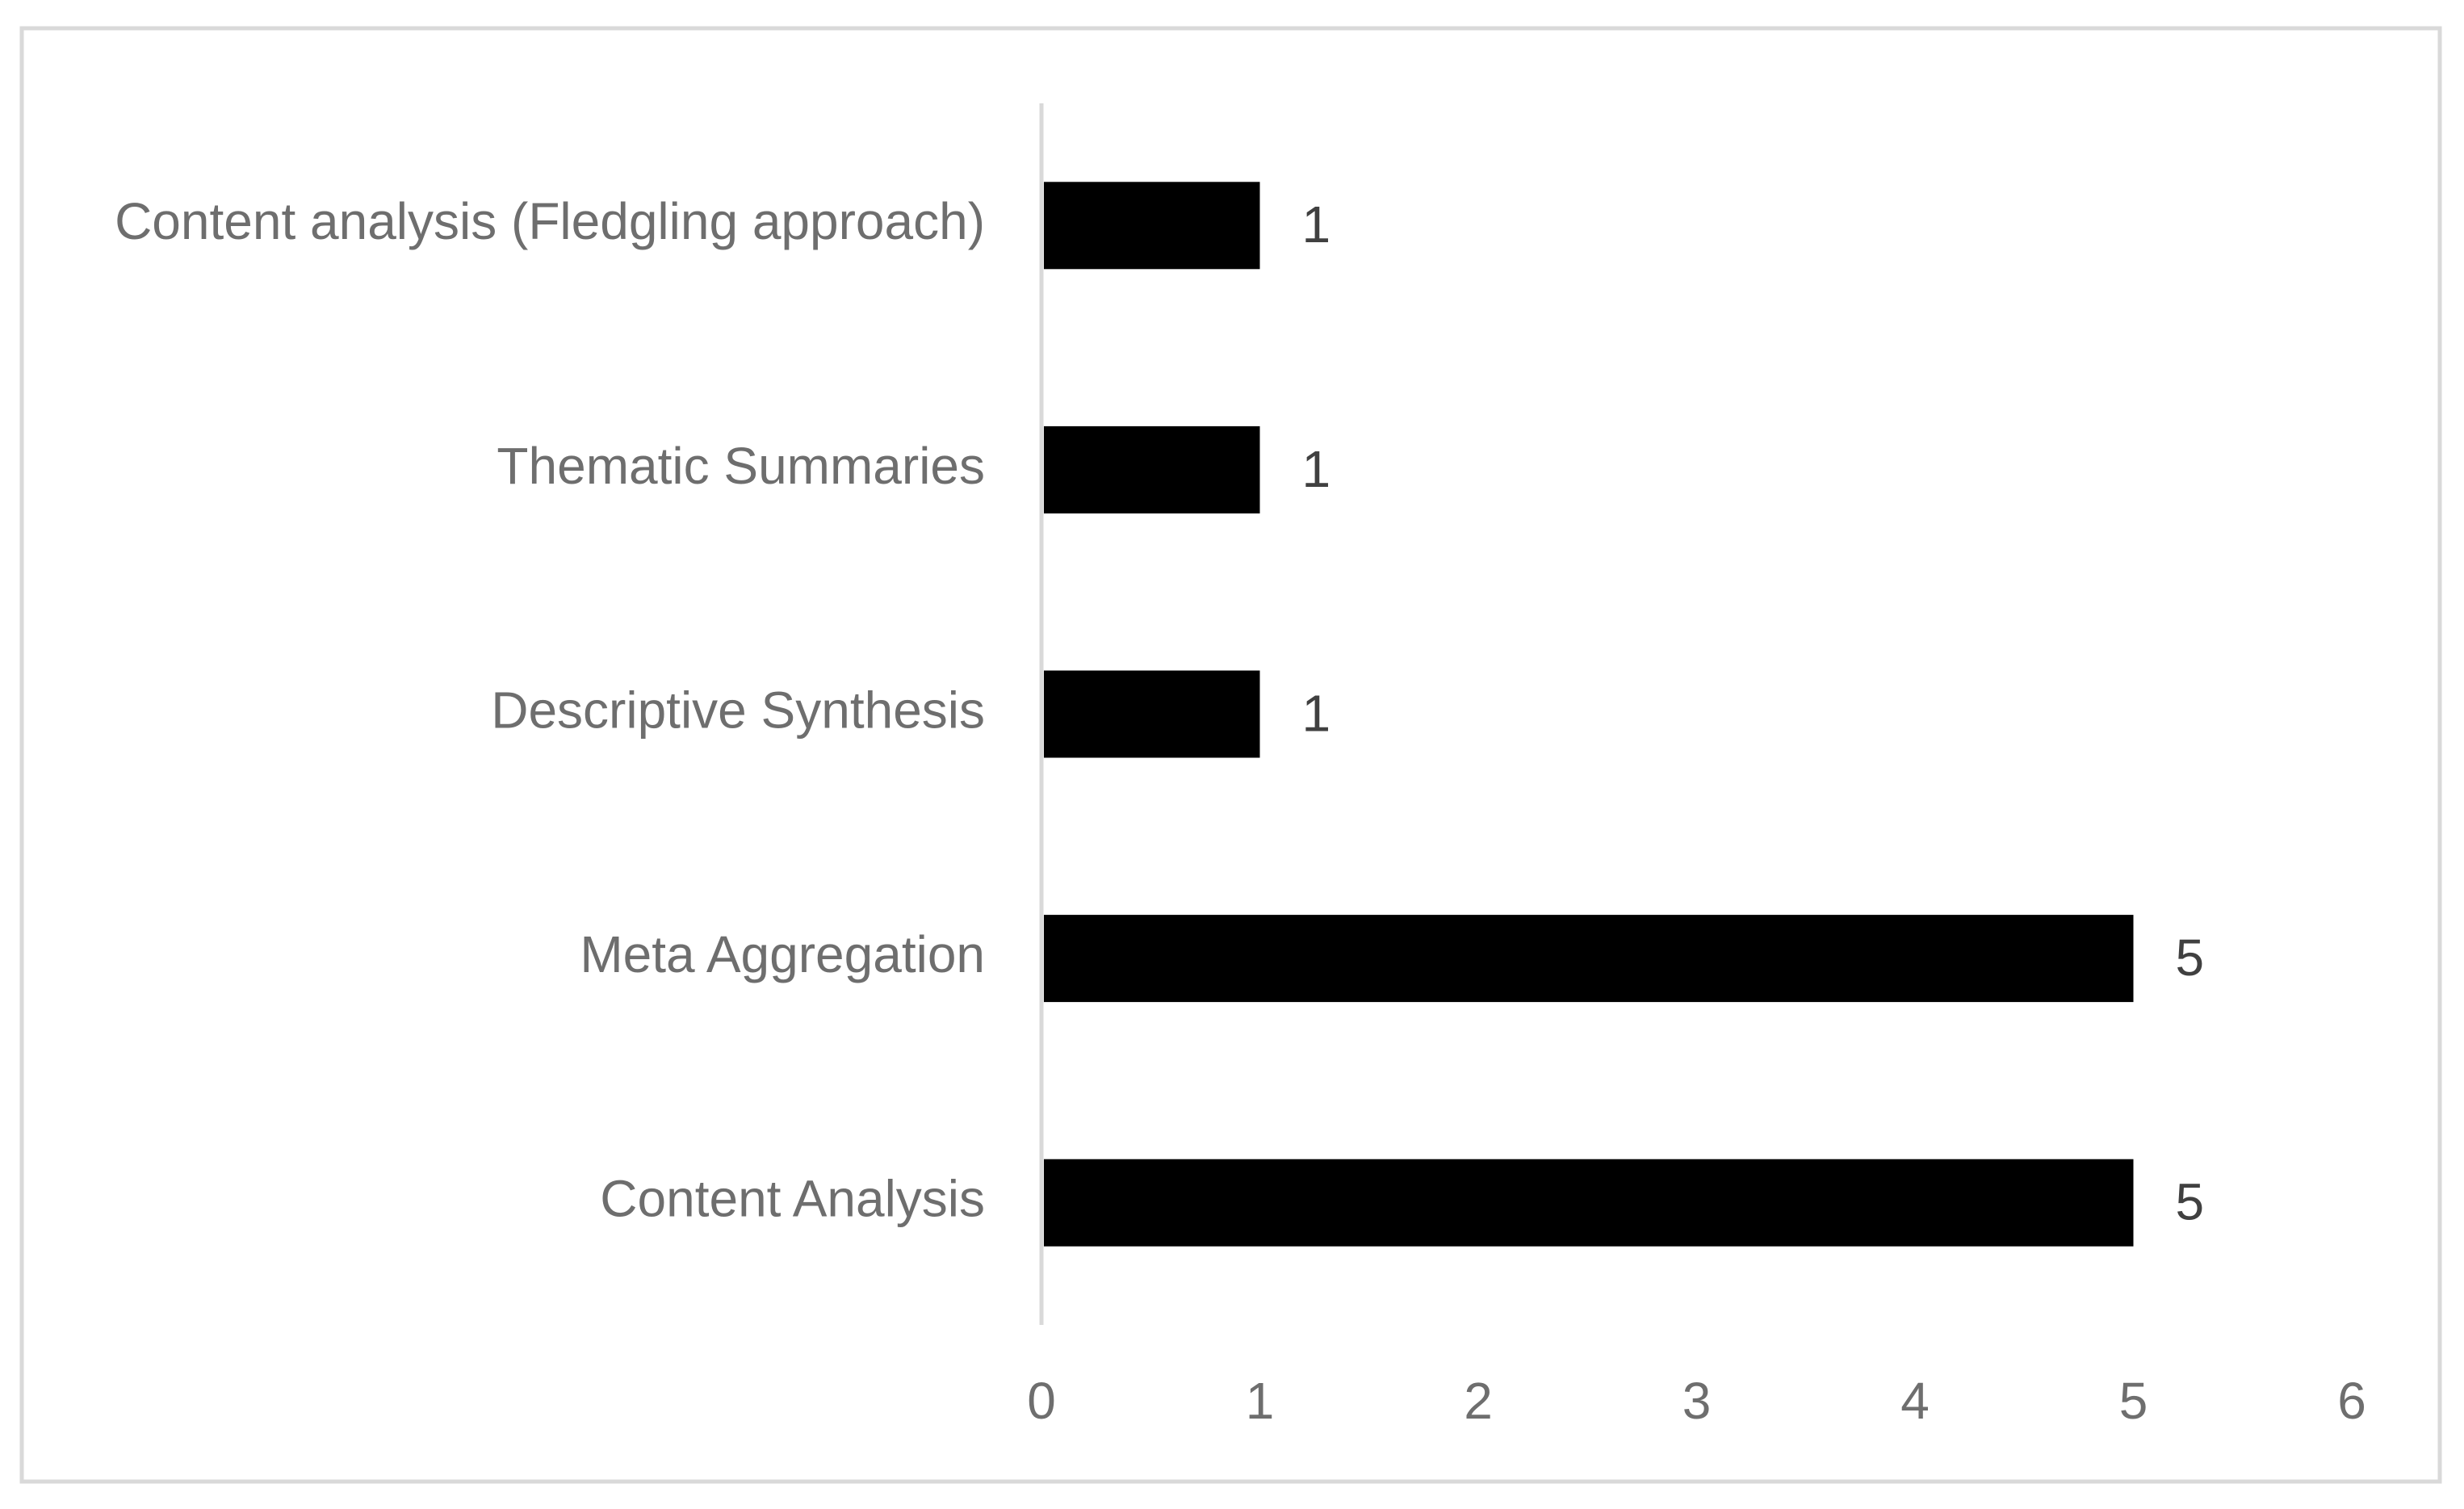 Image resolution: width=2464 pixels, height=1509 pixels. What do you see at coordinates (738, 710) in the screenshot?
I see `y-tick-label: Descriptive Synthesis` at bounding box center [738, 710].